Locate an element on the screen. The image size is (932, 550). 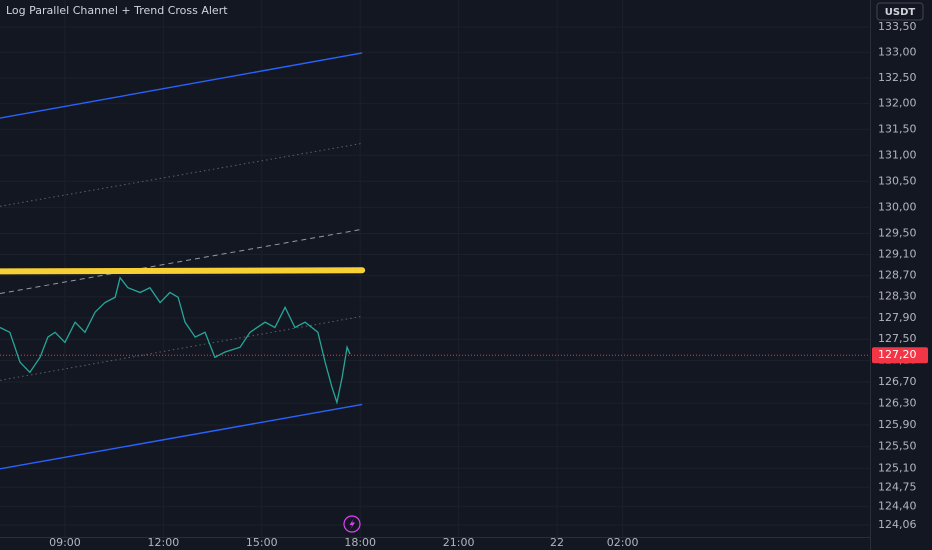
x-tick-label: 18:00 is located at coordinates (360, 542).